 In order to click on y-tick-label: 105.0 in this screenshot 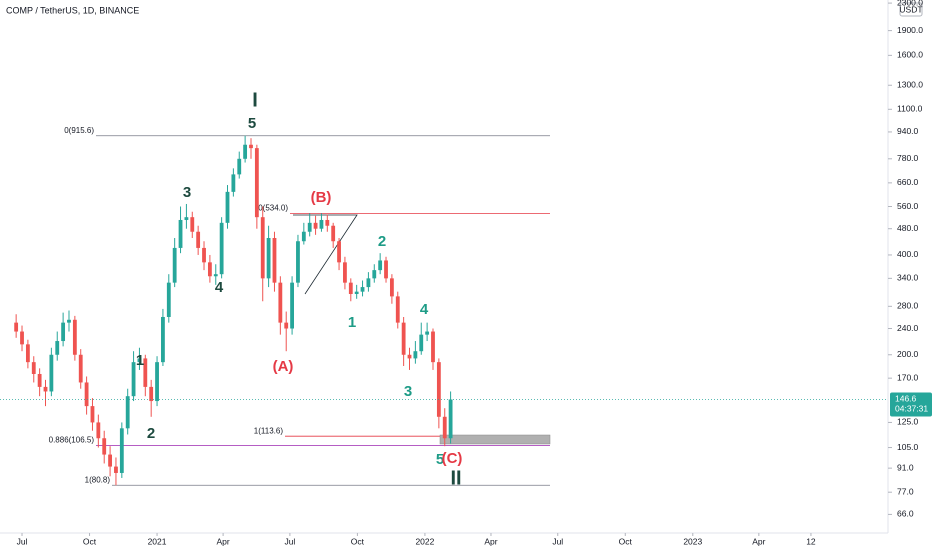, I will do `click(908, 447)`.